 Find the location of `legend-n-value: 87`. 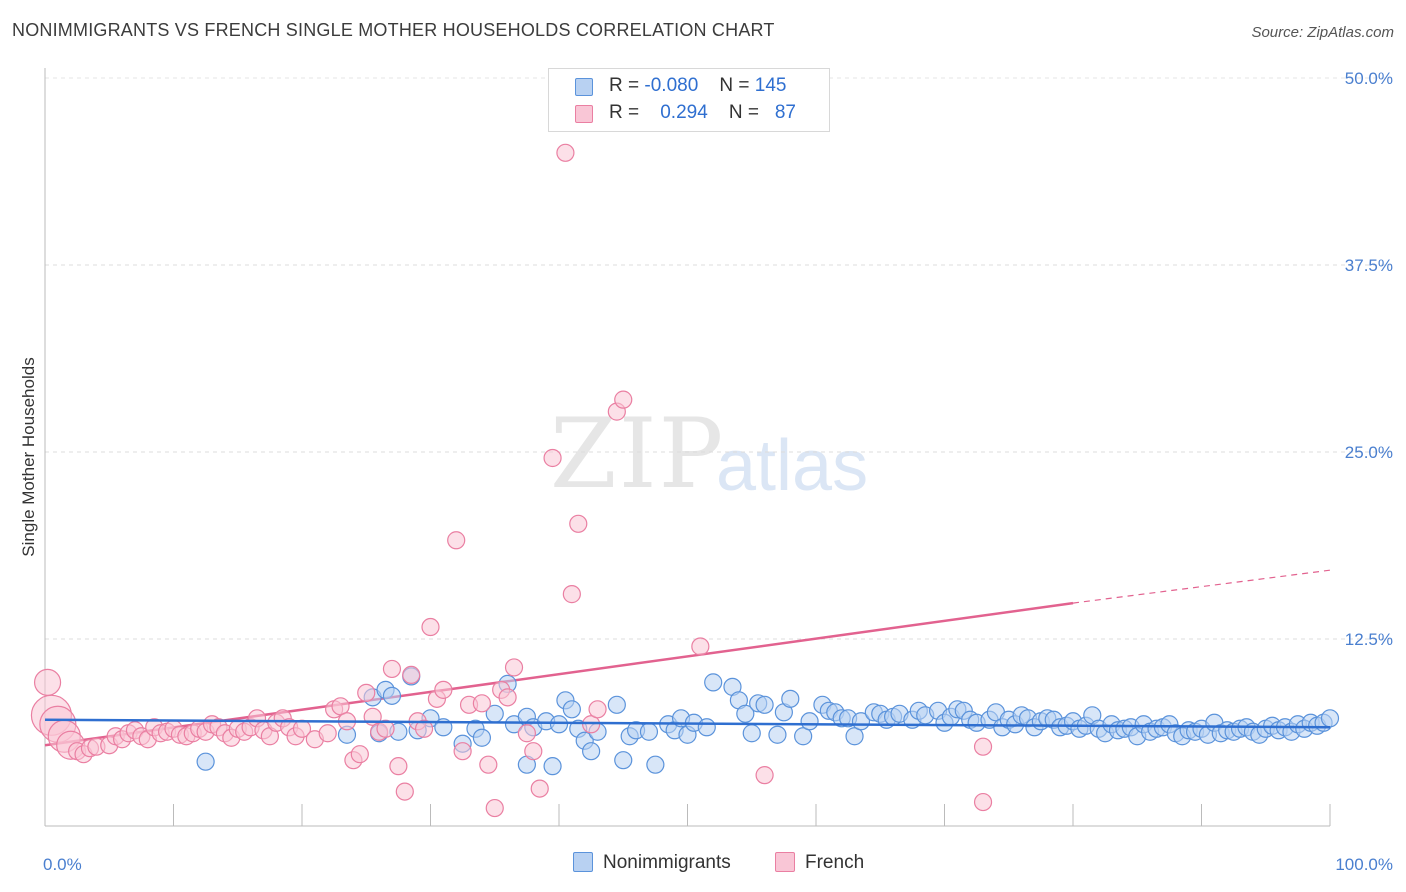

legend-n-value: 87 is located at coordinates (785, 112).